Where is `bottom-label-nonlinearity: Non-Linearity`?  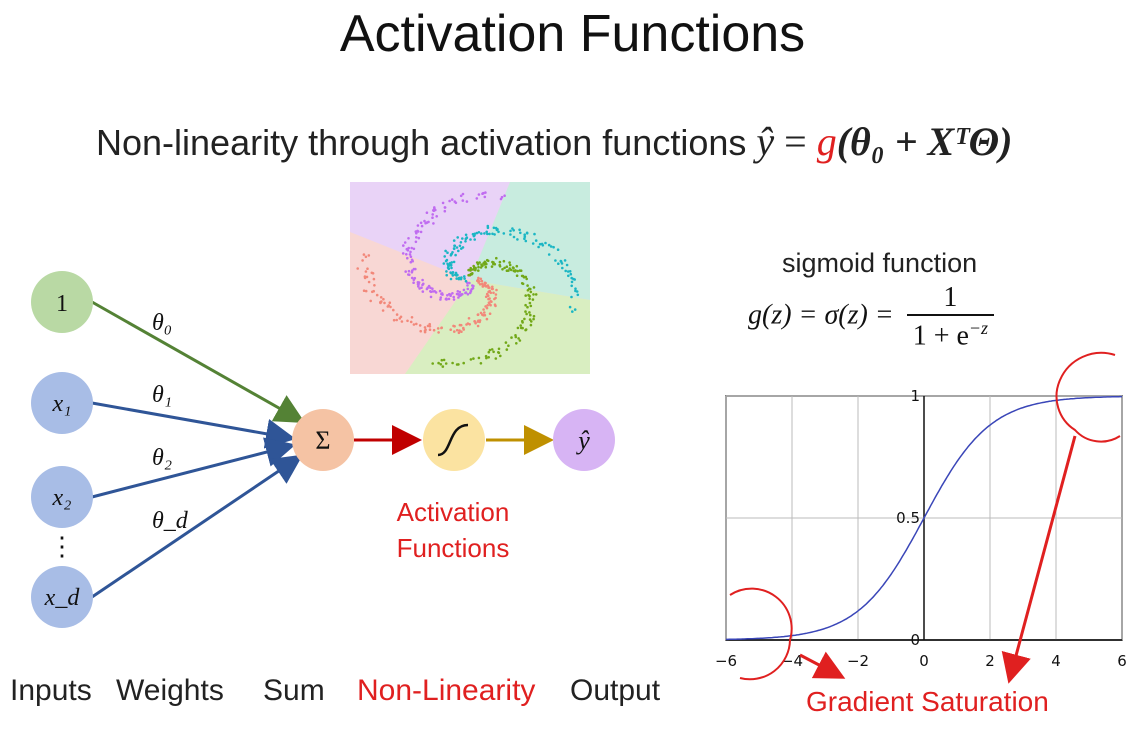 bottom-label-nonlinearity: Non-Linearity is located at coordinates (446, 690).